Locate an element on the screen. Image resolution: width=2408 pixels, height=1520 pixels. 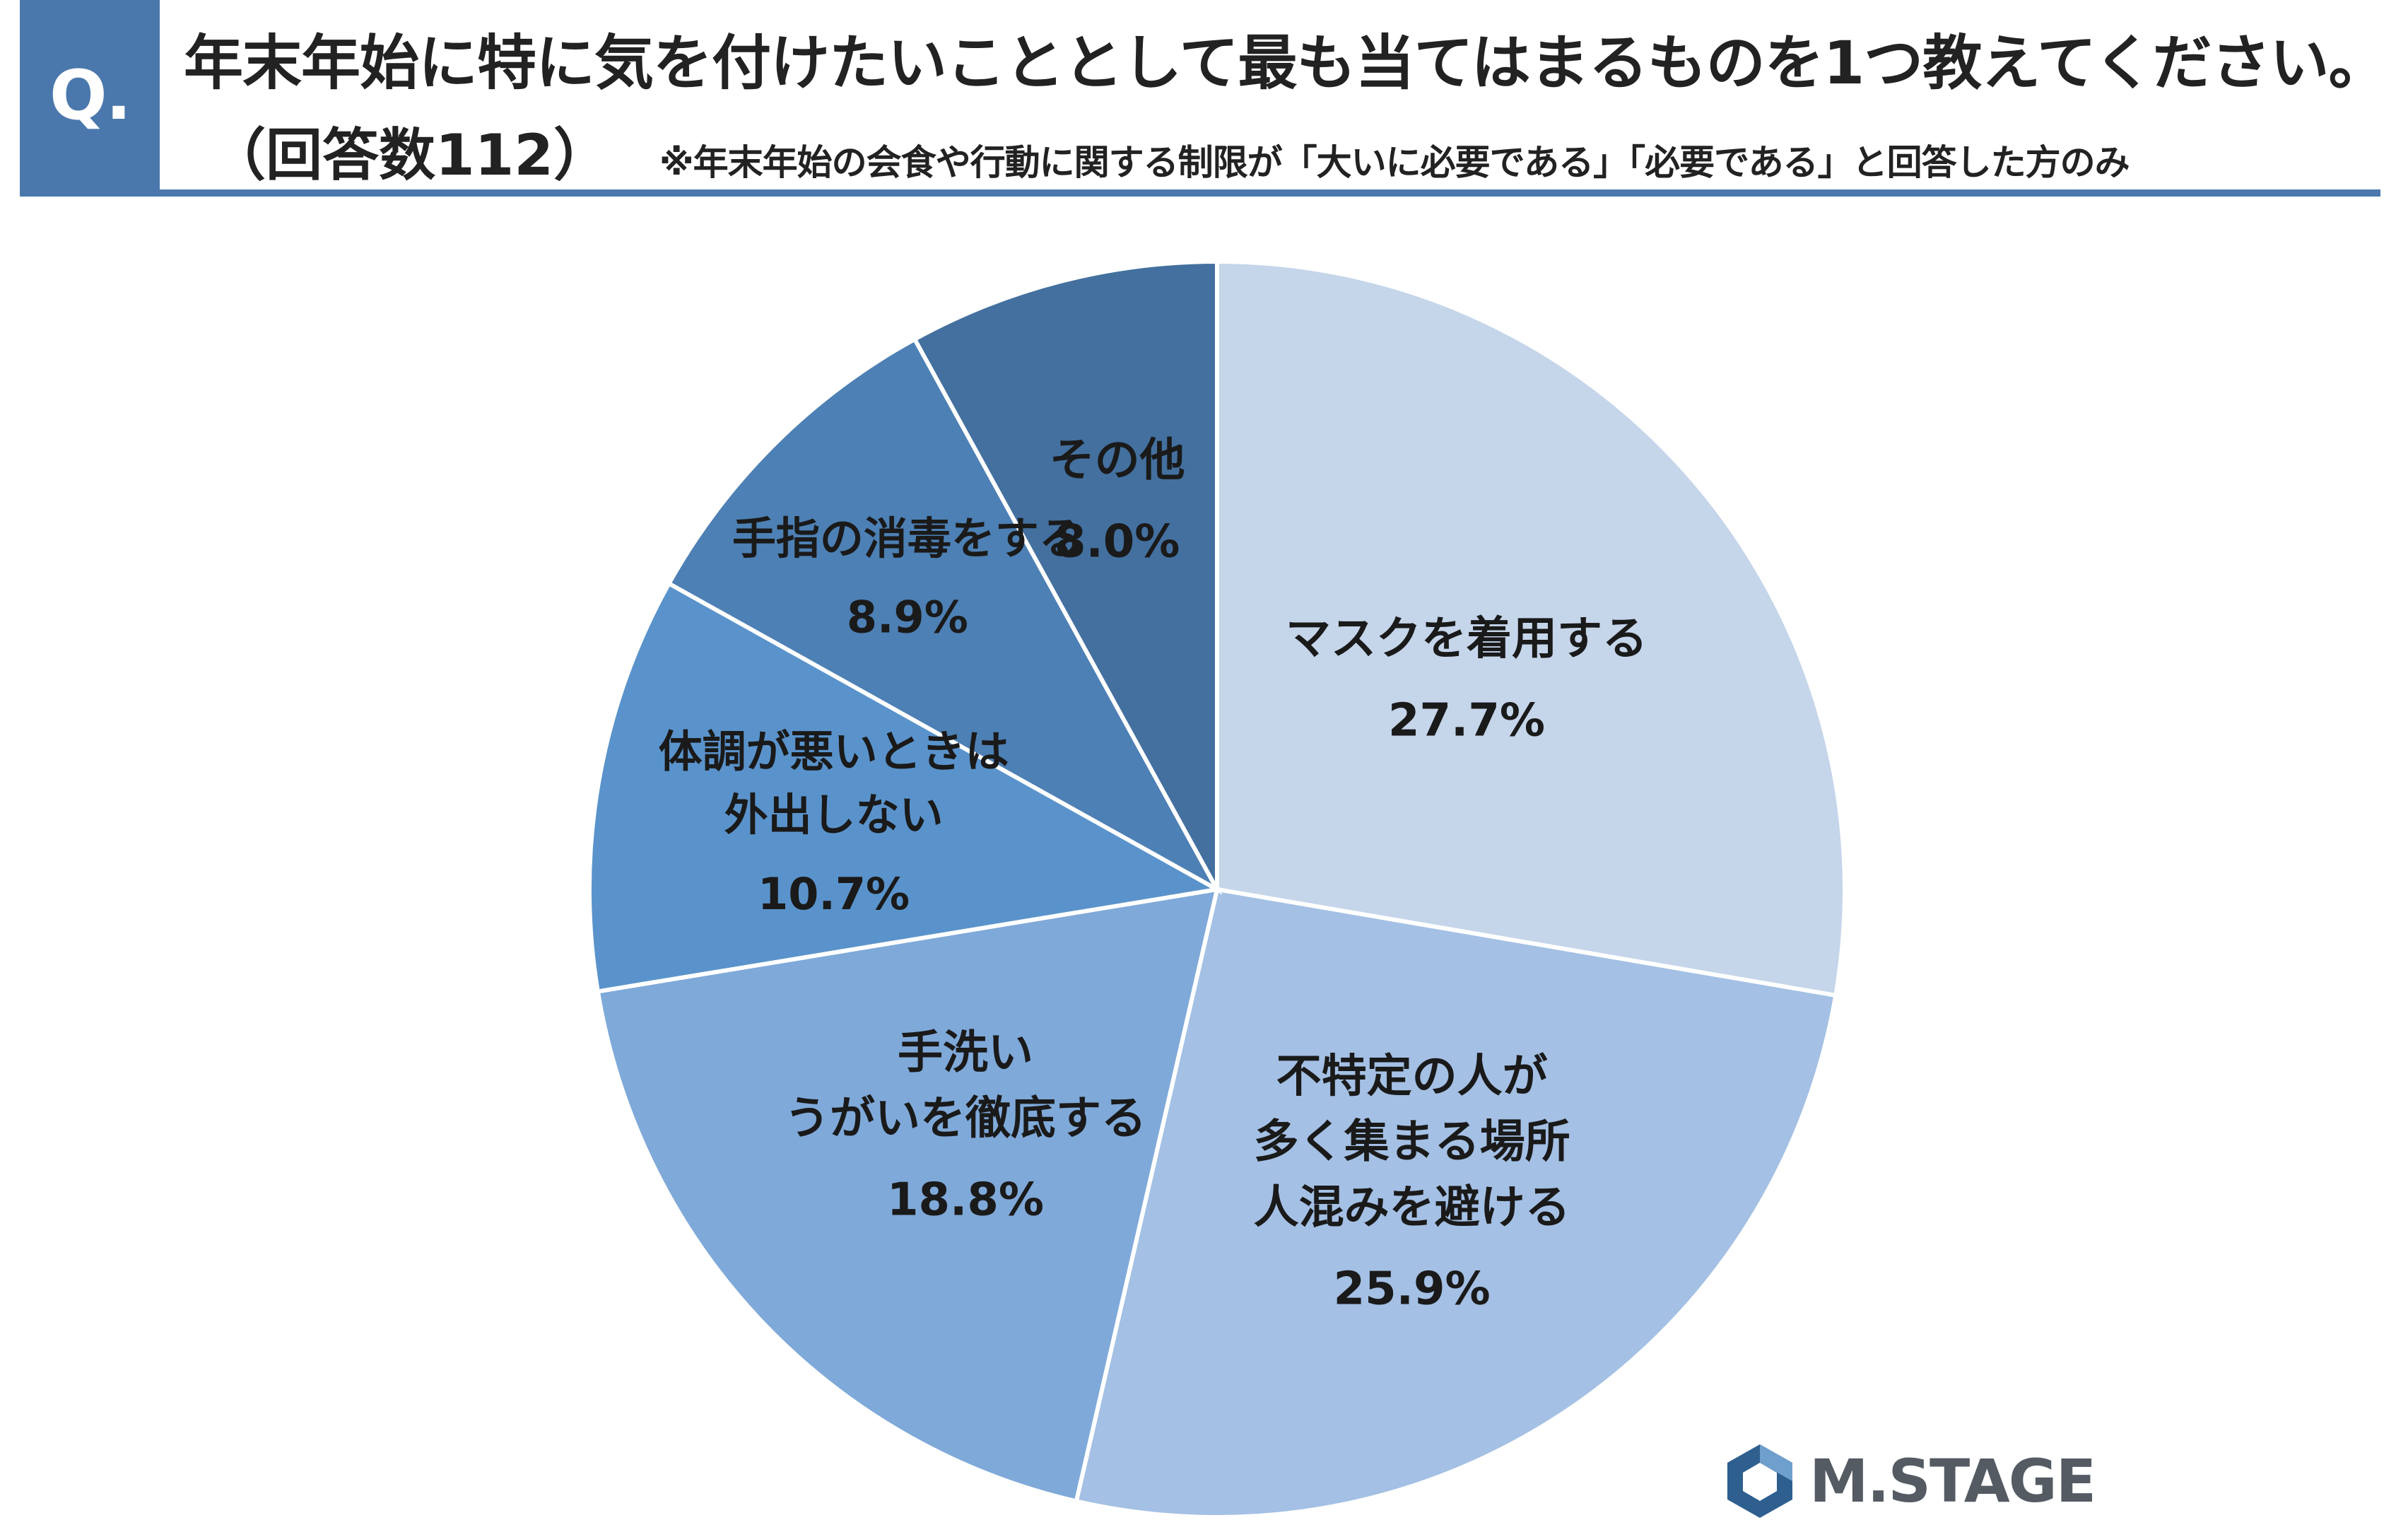
question-title: 年末年始に特に気を付けたいこととして最も当てはまるものを1つ教えてください。 is located at coordinates (1286, 63).